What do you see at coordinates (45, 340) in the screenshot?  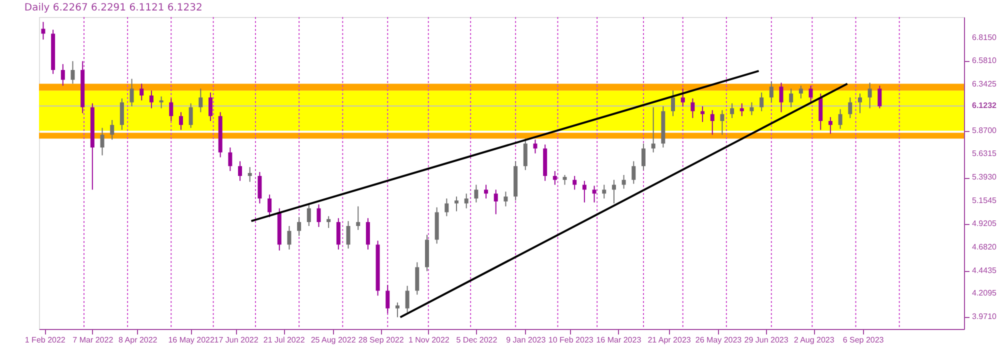 I see `x-tick-label: 1 Feb 2022` at bounding box center [45, 340].